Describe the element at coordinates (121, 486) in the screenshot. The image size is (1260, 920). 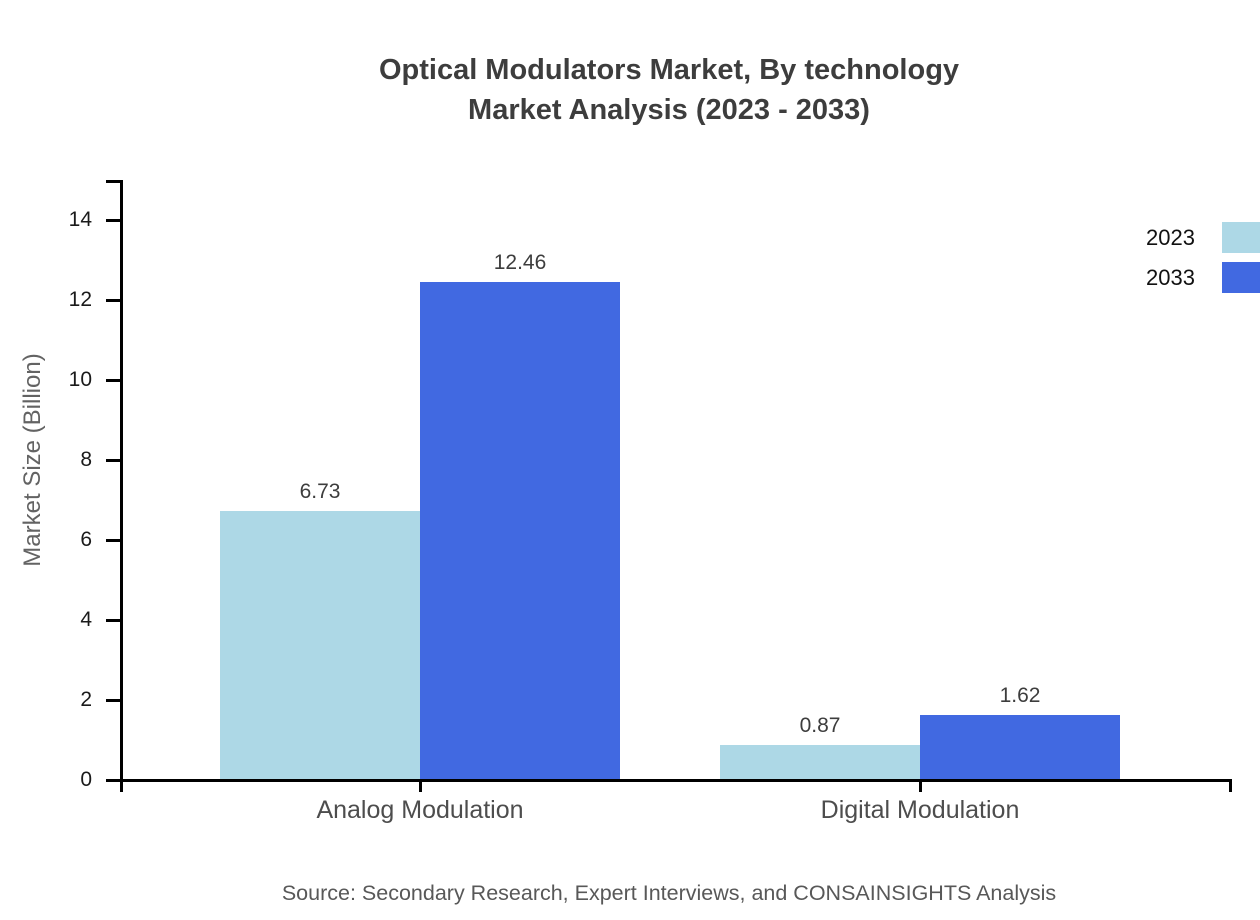
I see `y-axis-spine` at that location.